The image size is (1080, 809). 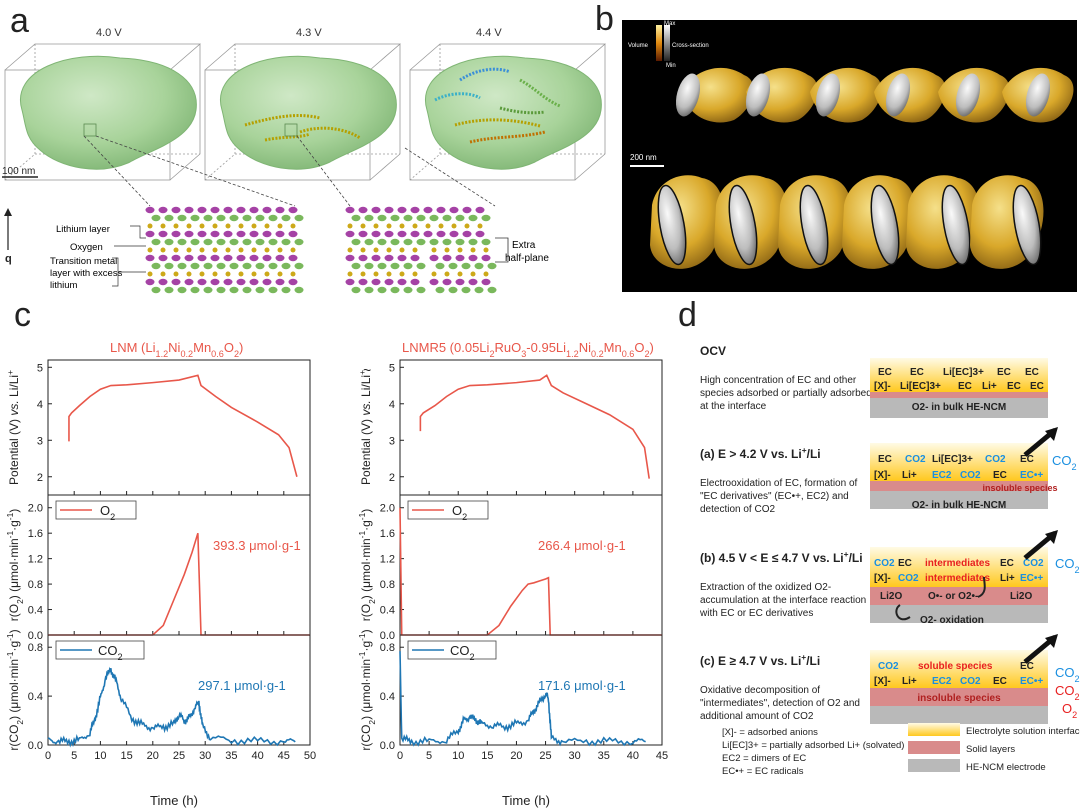 What do you see at coordinates (1051, 434) in the screenshot?
I see `gas-arrow-a-head` at bounding box center [1051, 434].